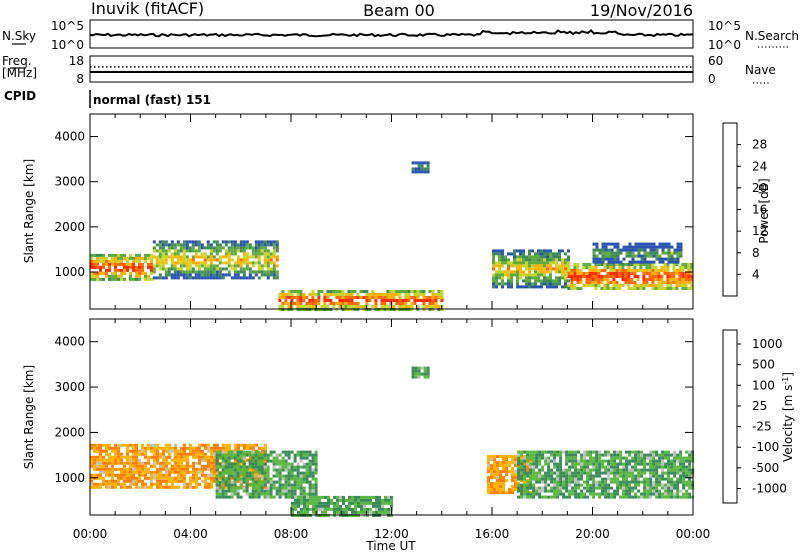 This screenshot has height=554, width=800. Describe the element at coordinates (147, 9) in the screenshot. I see `station-title: Inuvik (fitACF)` at that location.